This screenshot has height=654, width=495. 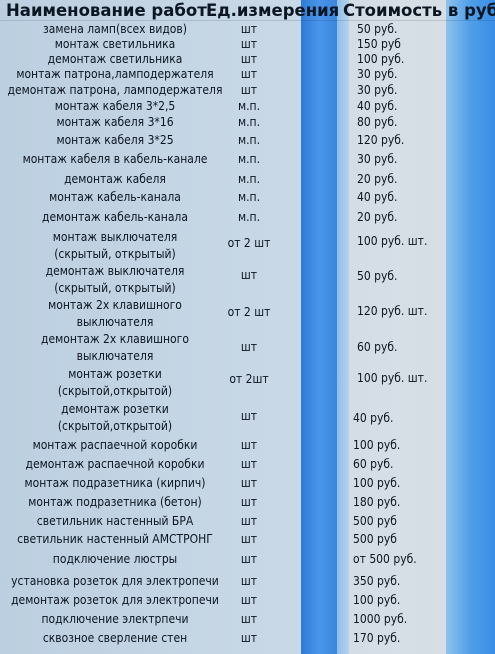 I want to click on row-name: подключение электрпечи, so click(x=115, y=619).